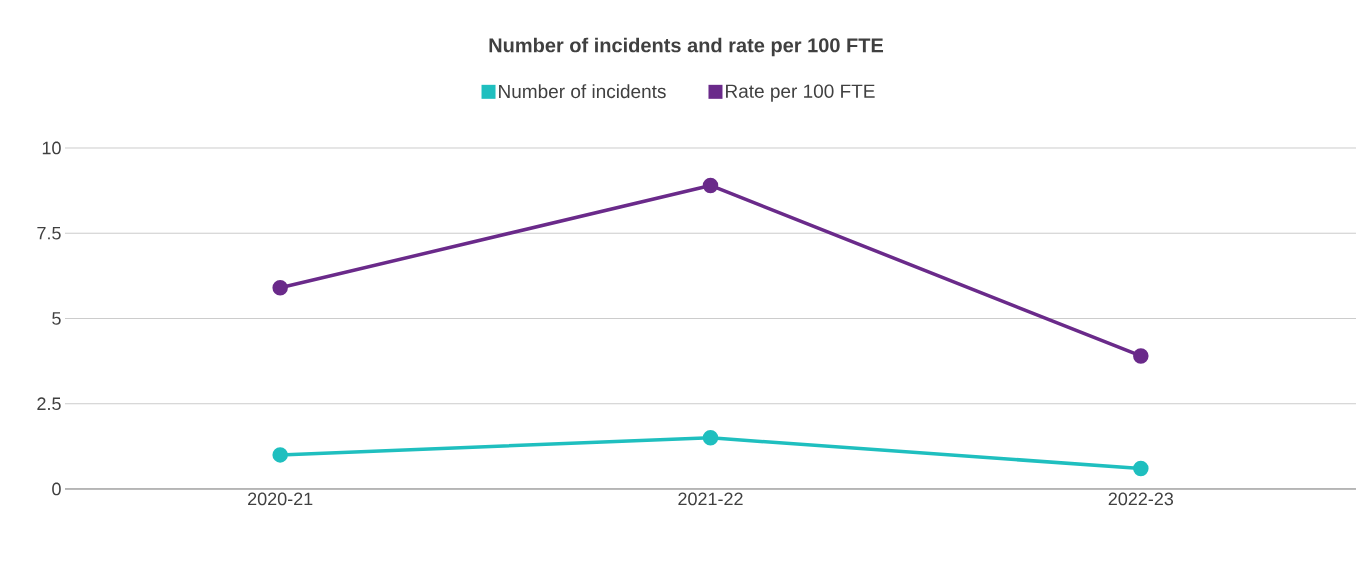  What do you see at coordinates (710, 499) in the screenshot?
I see `x-tick-label: 2021-22` at bounding box center [710, 499].